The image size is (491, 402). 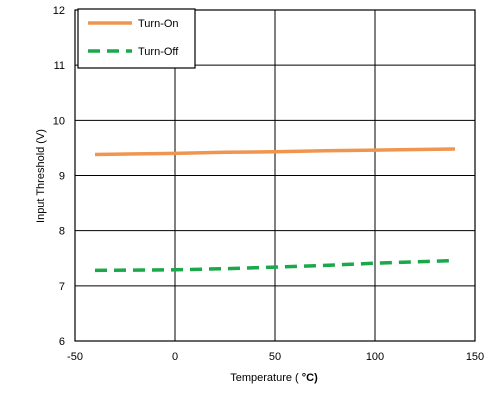 What do you see at coordinates (62, 342) in the screenshot?
I see `y-tick-label: 6` at bounding box center [62, 342].